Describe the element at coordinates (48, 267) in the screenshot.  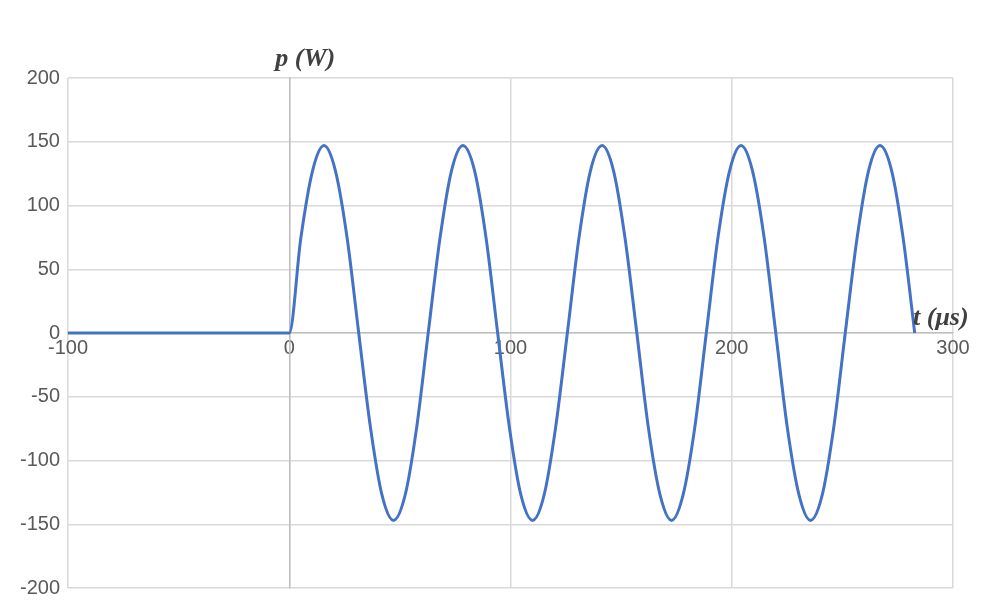
I see `y-tick-label: 50` at that location.